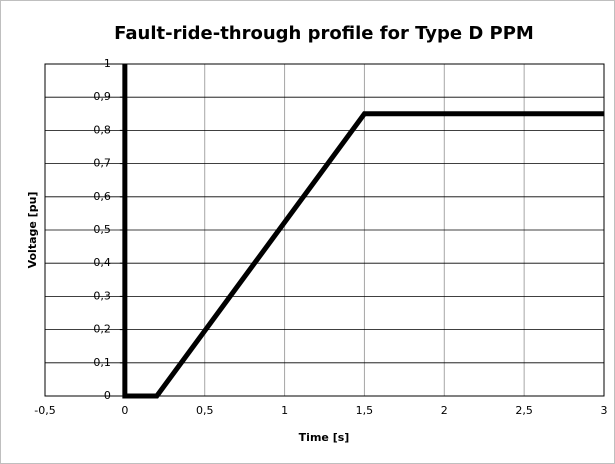 The image size is (615, 464). Describe the element at coordinates (102, 329) in the screenshot. I see `y-tick-label: 0,2` at that location.